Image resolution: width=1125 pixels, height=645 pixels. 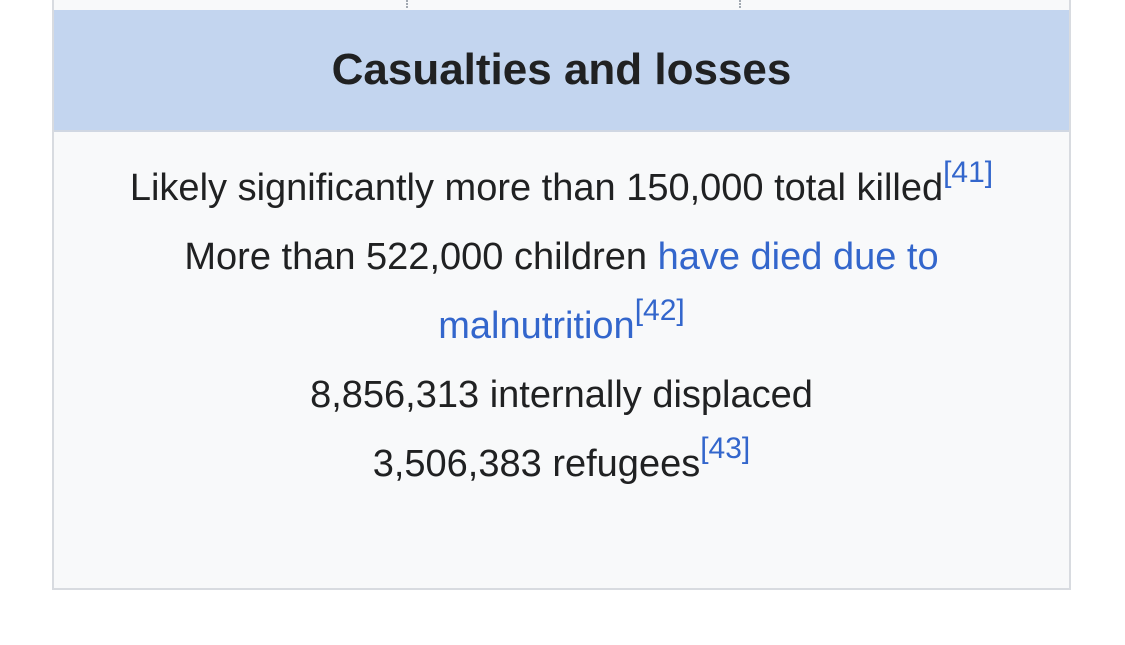 What do you see at coordinates (968, 173) in the screenshot?
I see `citation-41: [41]` at bounding box center [968, 173].